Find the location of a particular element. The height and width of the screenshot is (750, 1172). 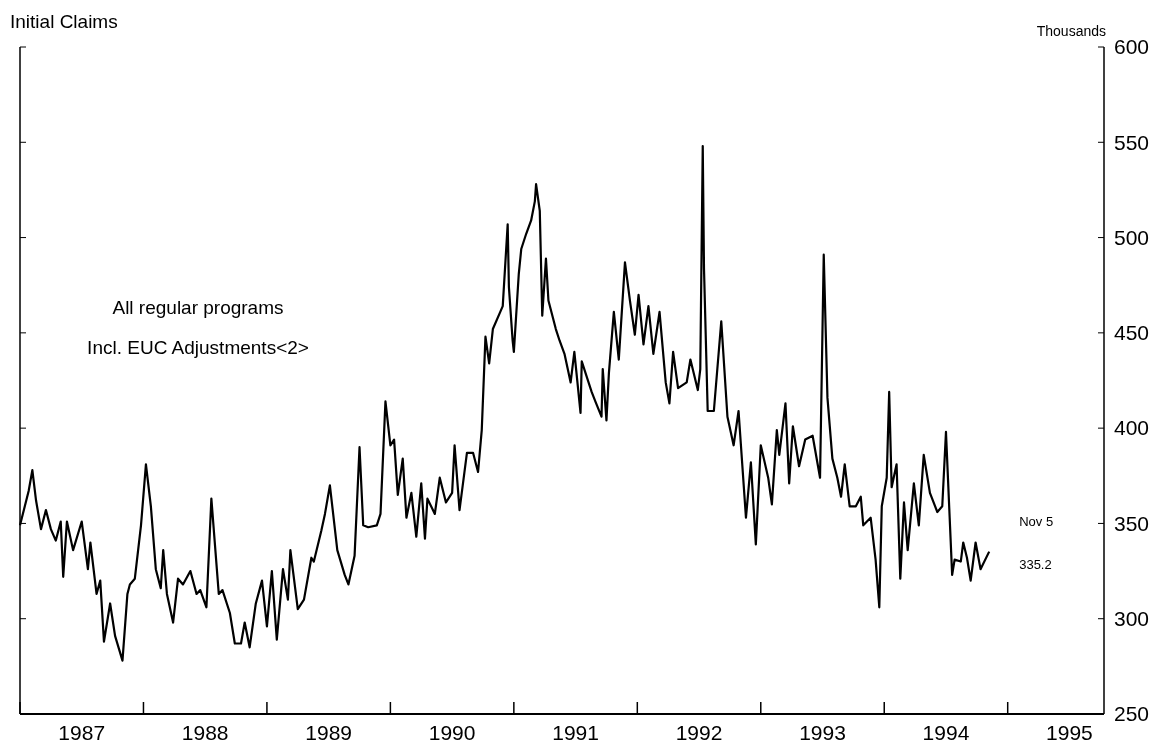

y-tick-label: 500 is located at coordinates (1132, 237).